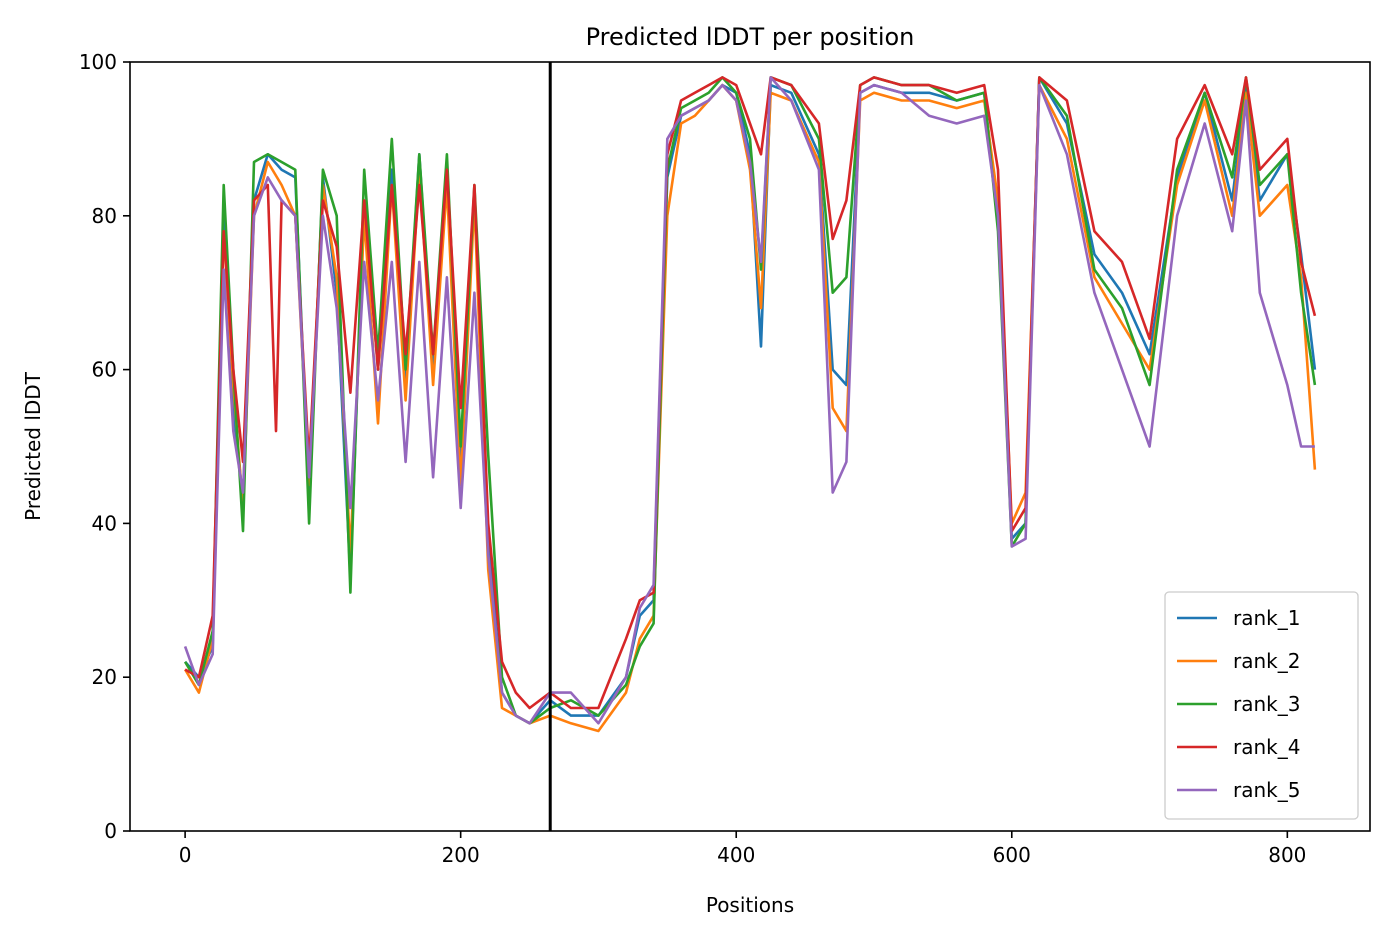 Image resolution: width=1391 pixels, height=939 pixels. What do you see at coordinates (1012, 855) in the screenshot?
I see `x-tick-label: 600` at bounding box center [1012, 855].